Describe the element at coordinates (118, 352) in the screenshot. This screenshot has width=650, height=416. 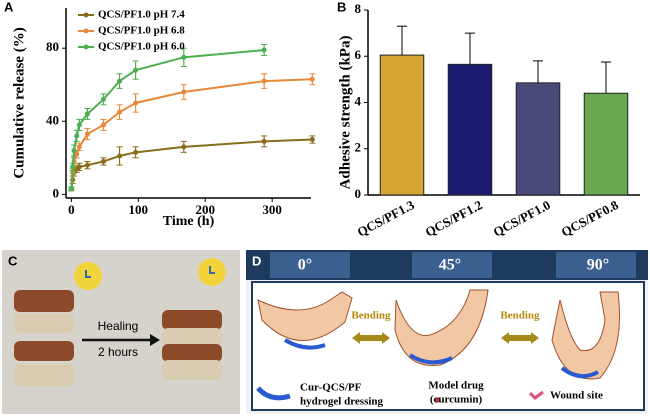
I see `arrow-label: 2 hours` at that location.